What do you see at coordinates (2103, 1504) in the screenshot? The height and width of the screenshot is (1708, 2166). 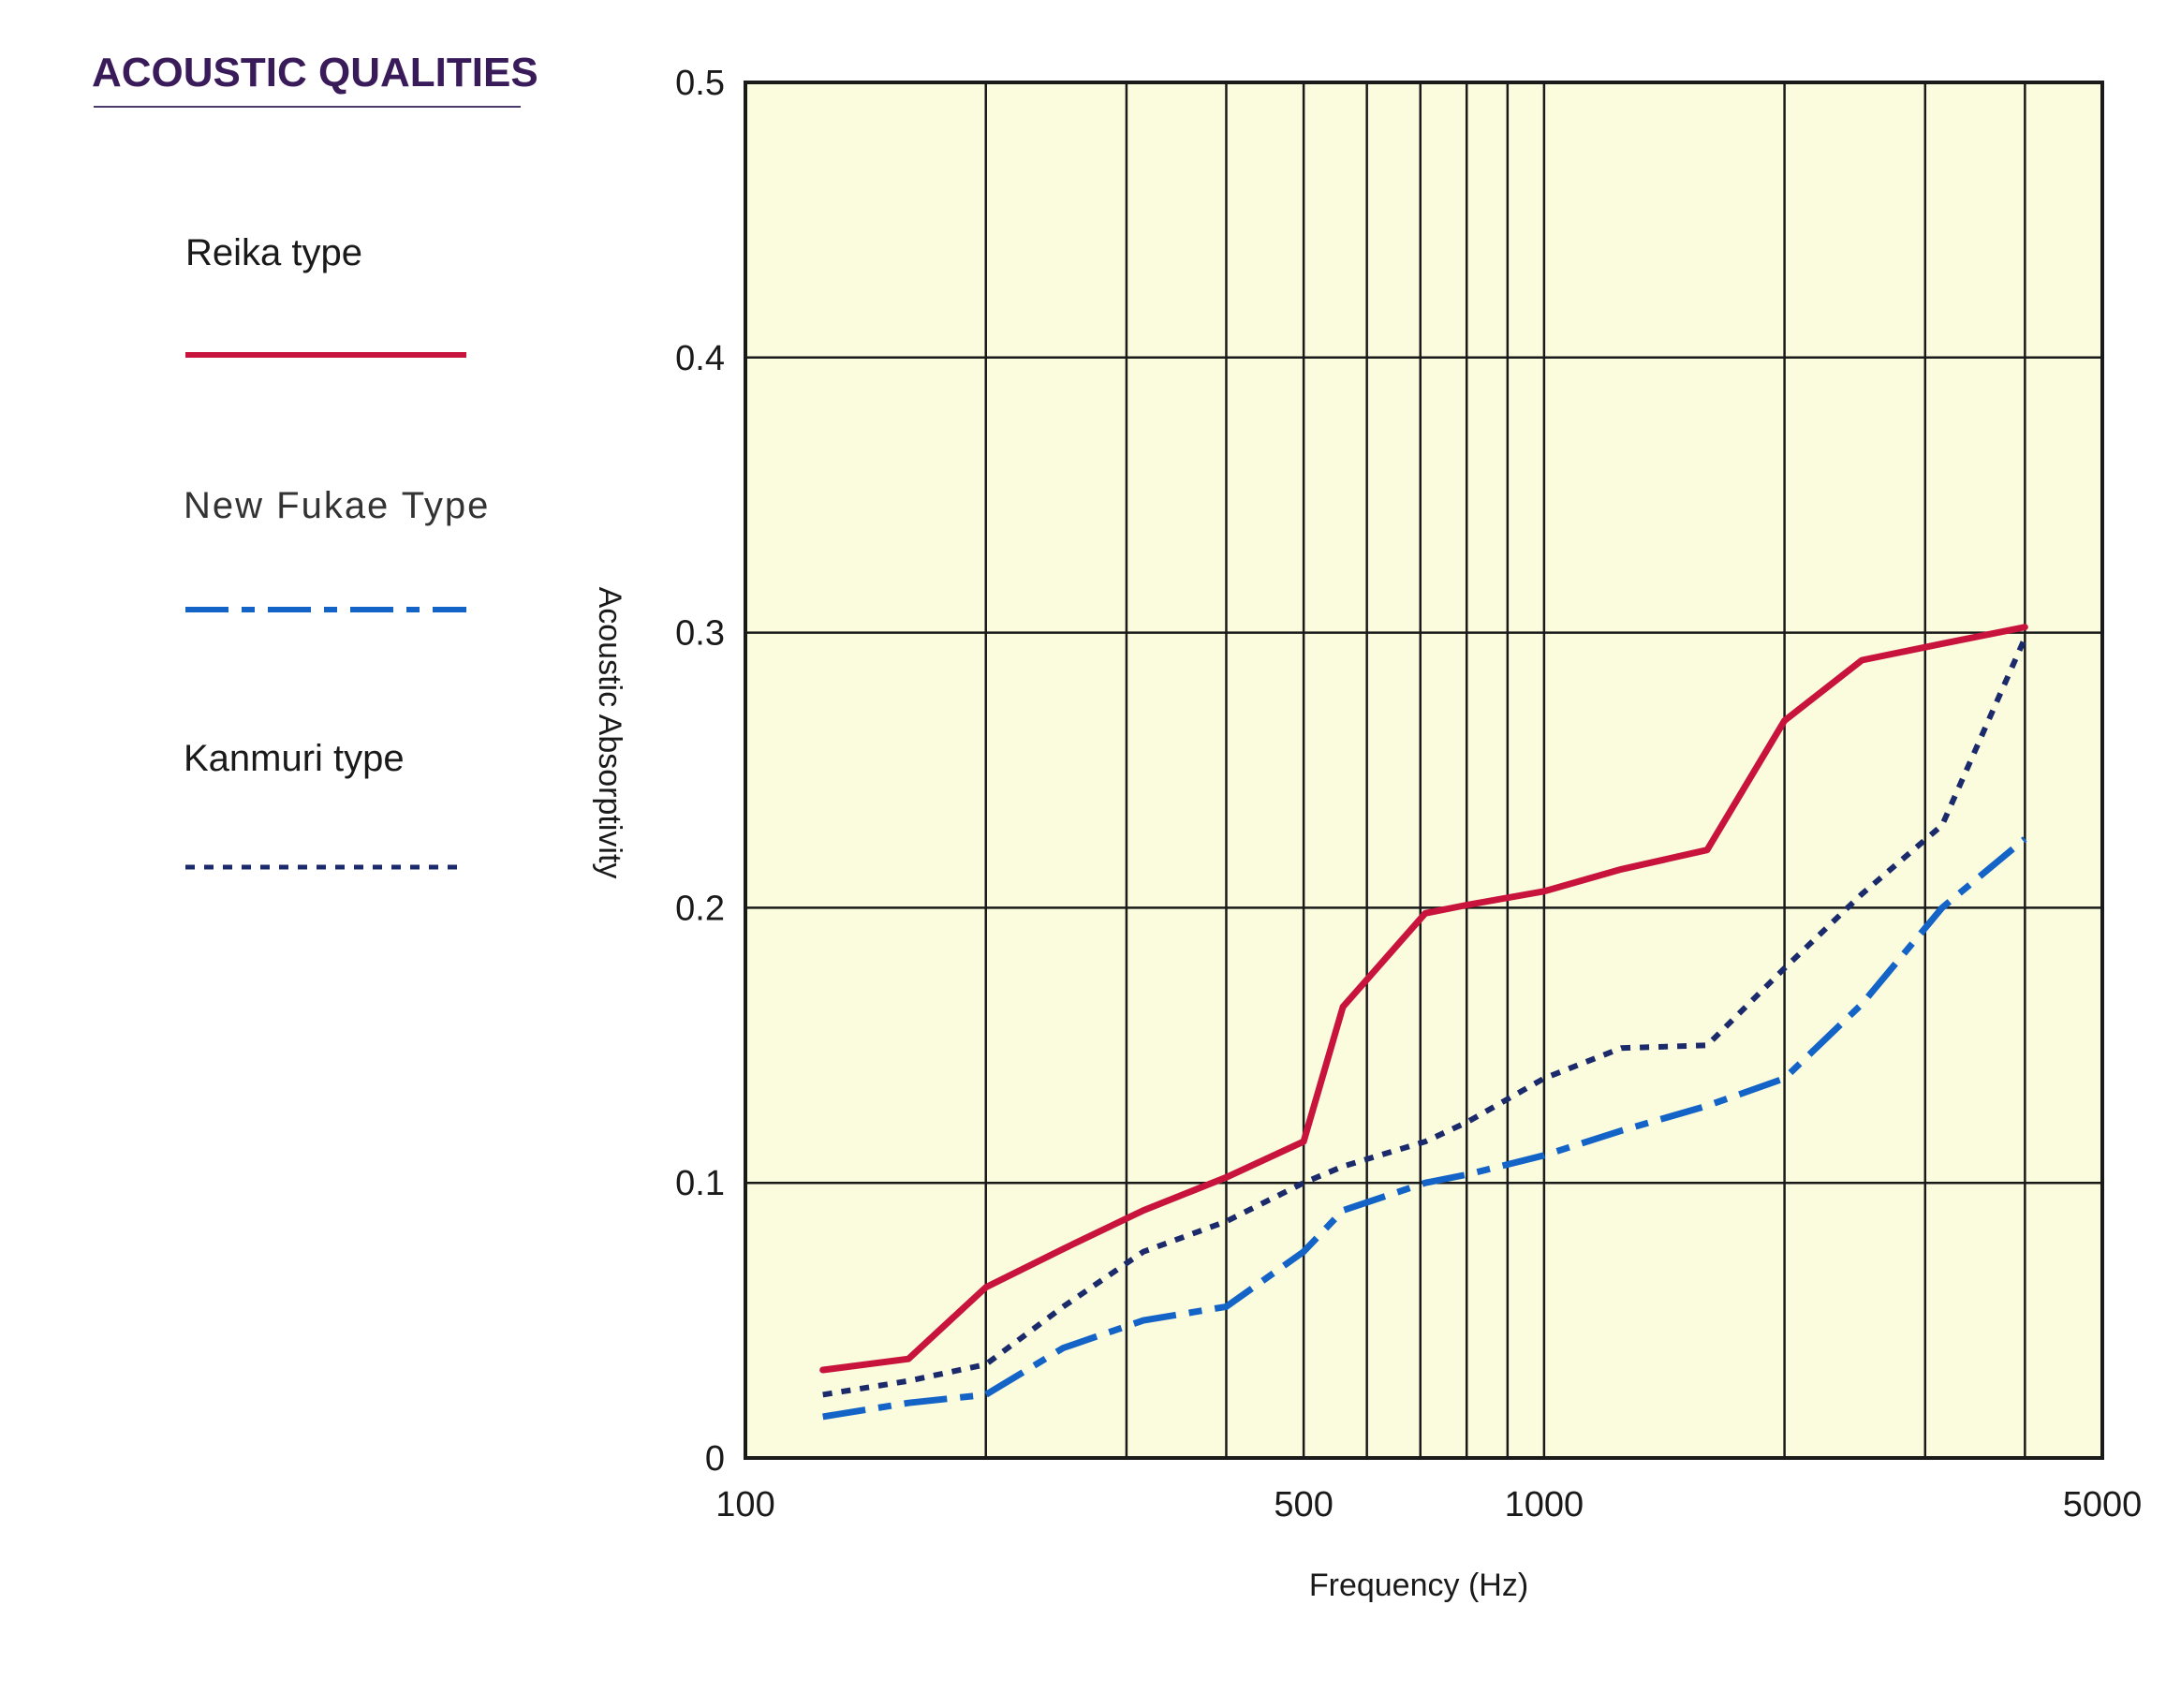 I see `x-tick-label: 5000` at bounding box center [2103, 1504].